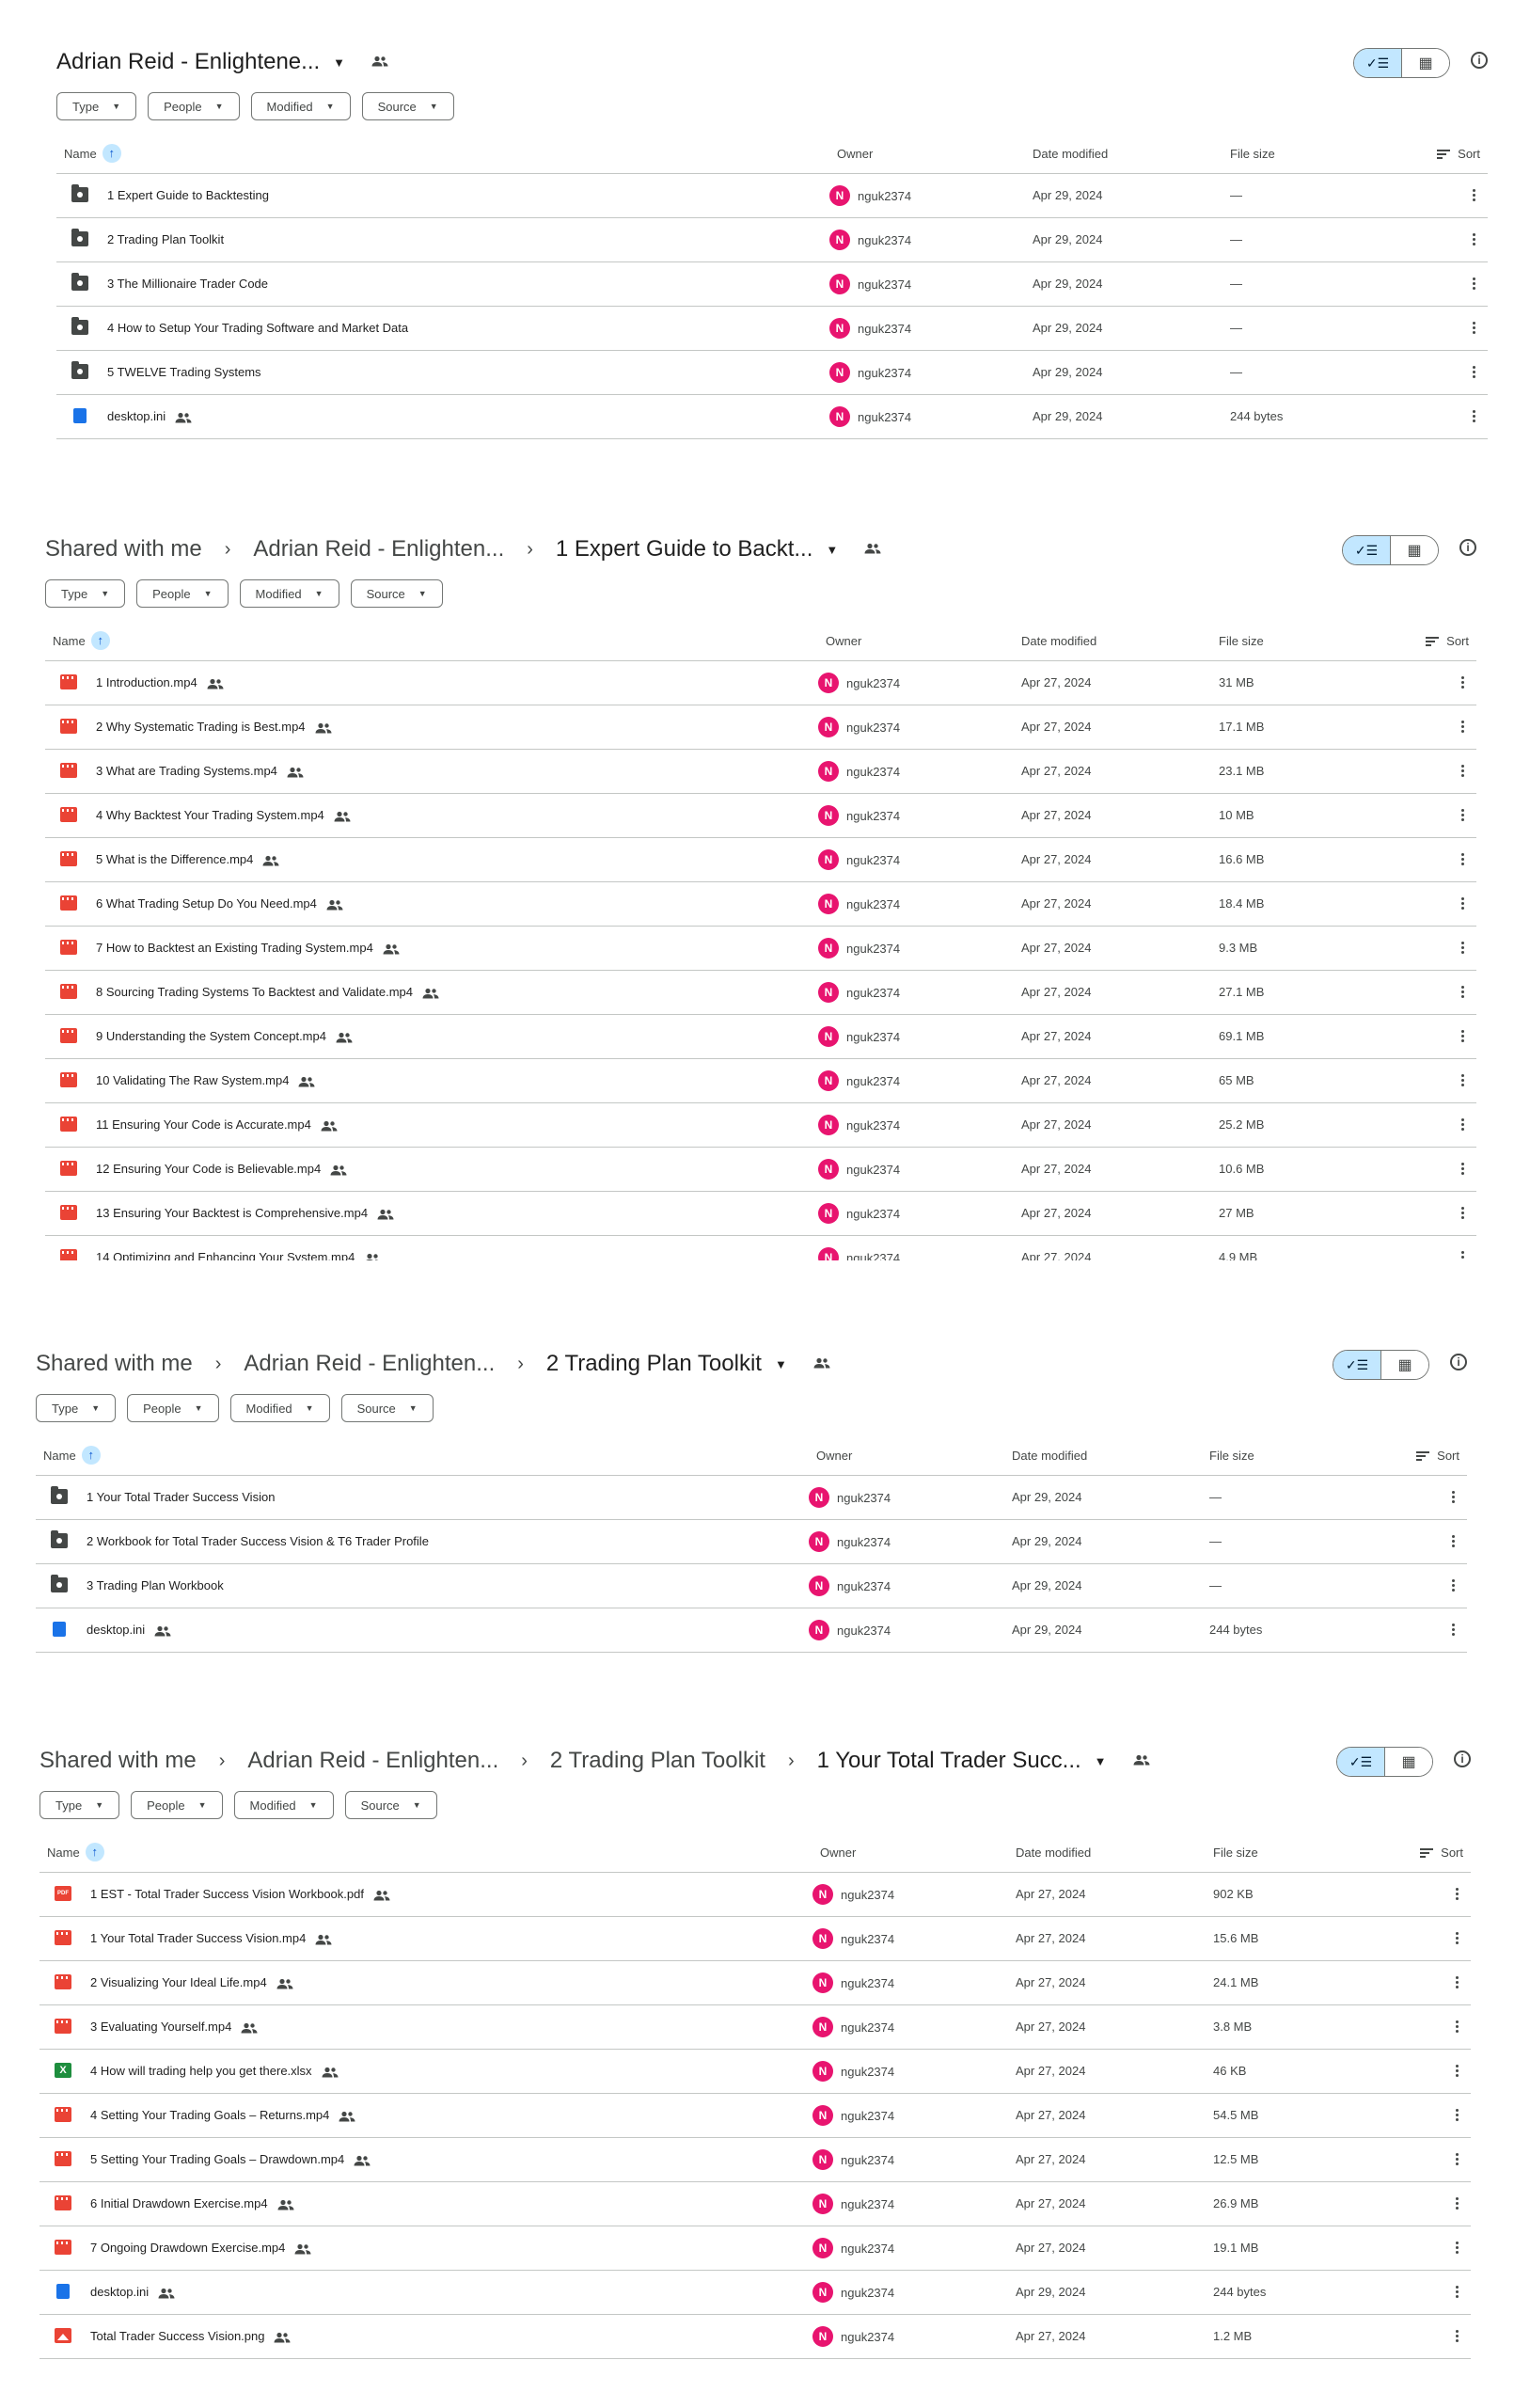  I want to click on breadcrumb-current-folder: 2 Trading Plan Toolkit, so click(653, 1364).